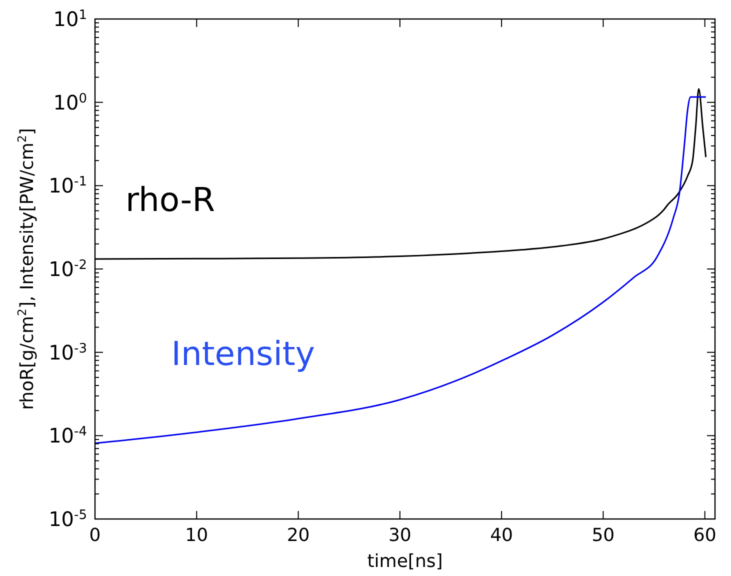 The height and width of the screenshot is (576, 731). What do you see at coordinates (67, 519) in the screenshot?
I see `y-tick-label: 10$^{-5}$` at bounding box center [67, 519].